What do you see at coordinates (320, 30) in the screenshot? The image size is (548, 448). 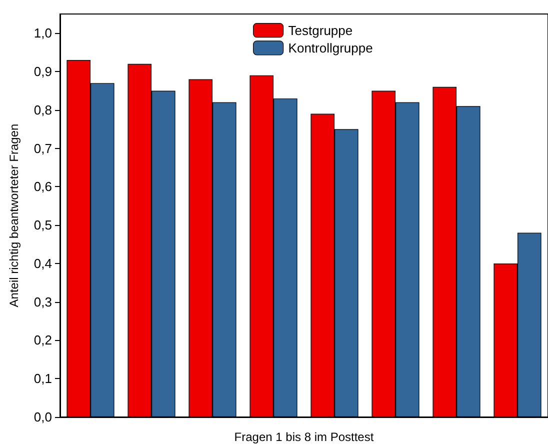 I see `legend-label: Testgruppe` at bounding box center [320, 30].